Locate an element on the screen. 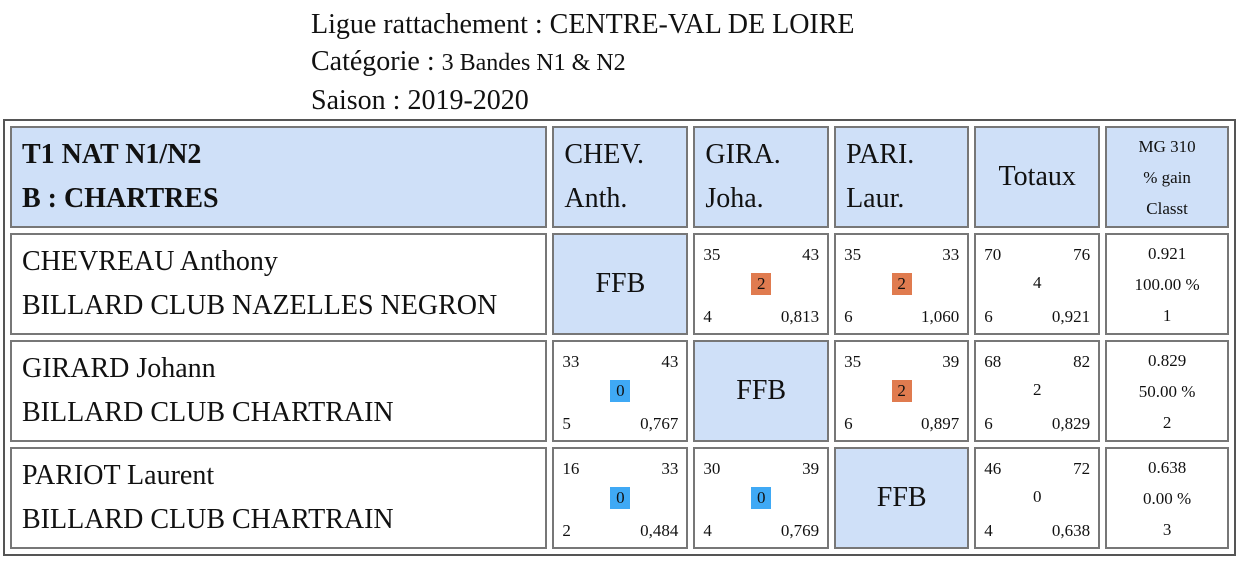 This screenshot has height=562, width=1236. ranking: 2 is located at coordinates (1167, 422).